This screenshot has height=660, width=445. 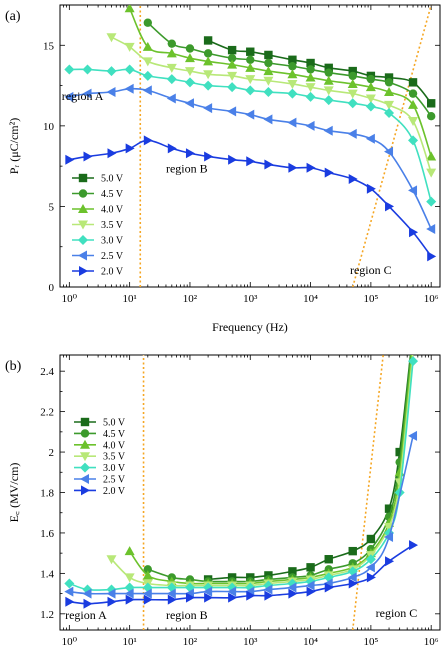 What do you see at coordinates (190, 642) in the screenshot?
I see `x-tick-label: 10²` at bounding box center [190, 642].